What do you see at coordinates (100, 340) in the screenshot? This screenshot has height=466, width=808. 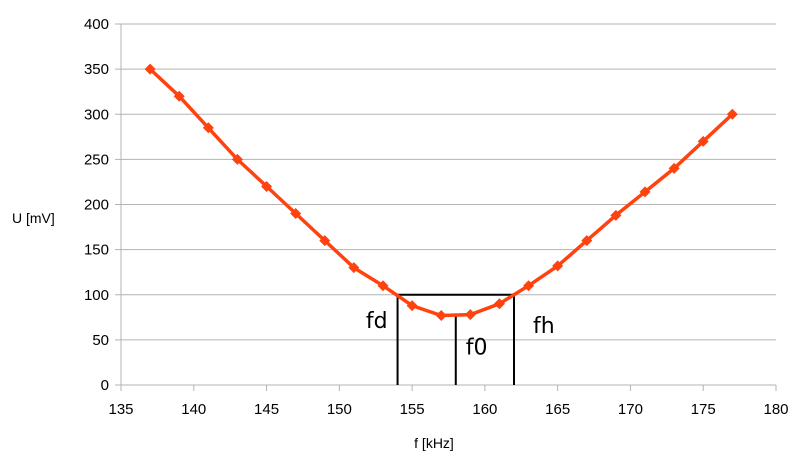 I see `y-tick-label: 50` at bounding box center [100, 340].